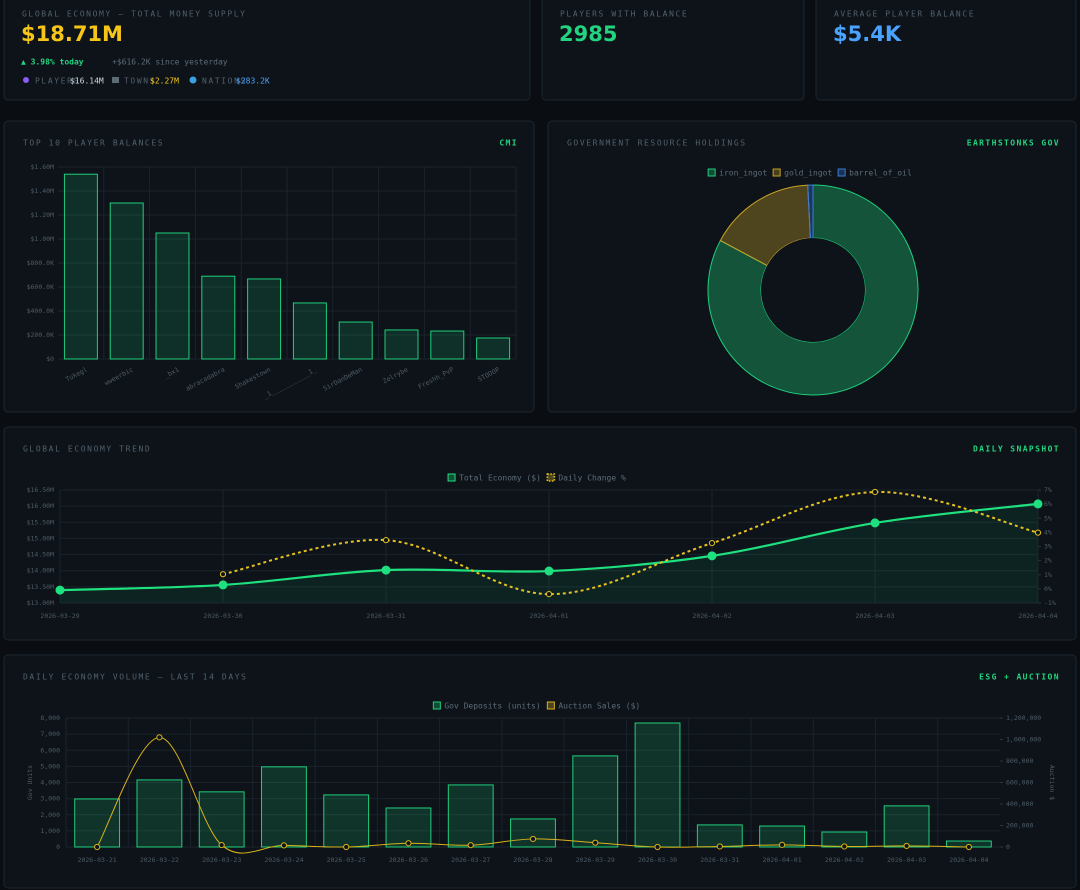 The width and height of the screenshot is (1080, 890). What do you see at coordinates (159, 860) in the screenshot?
I see `x-tick-label: 2026-03-22` at bounding box center [159, 860].